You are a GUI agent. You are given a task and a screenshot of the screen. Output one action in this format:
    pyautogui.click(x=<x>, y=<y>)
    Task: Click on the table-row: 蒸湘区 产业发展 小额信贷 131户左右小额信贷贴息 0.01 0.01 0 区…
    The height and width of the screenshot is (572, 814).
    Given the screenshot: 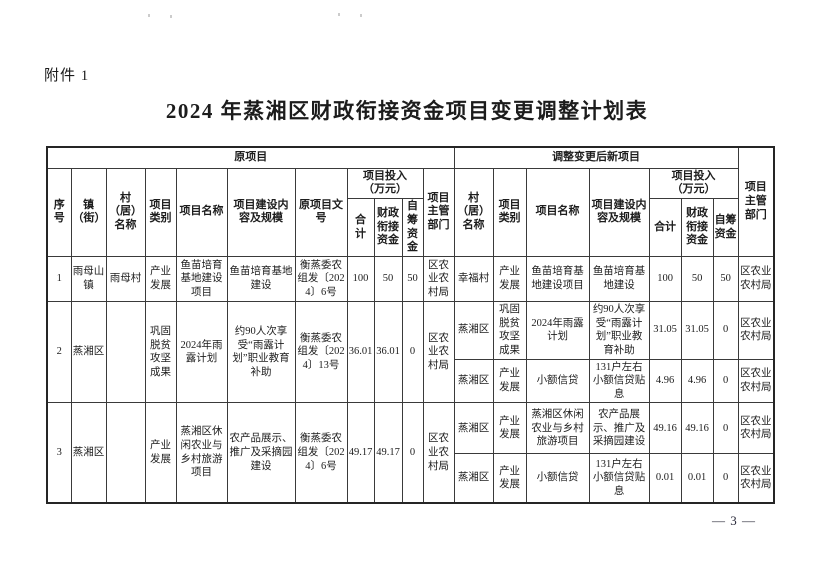 What is the action you would take?
    pyautogui.click(x=411, y=478)
    